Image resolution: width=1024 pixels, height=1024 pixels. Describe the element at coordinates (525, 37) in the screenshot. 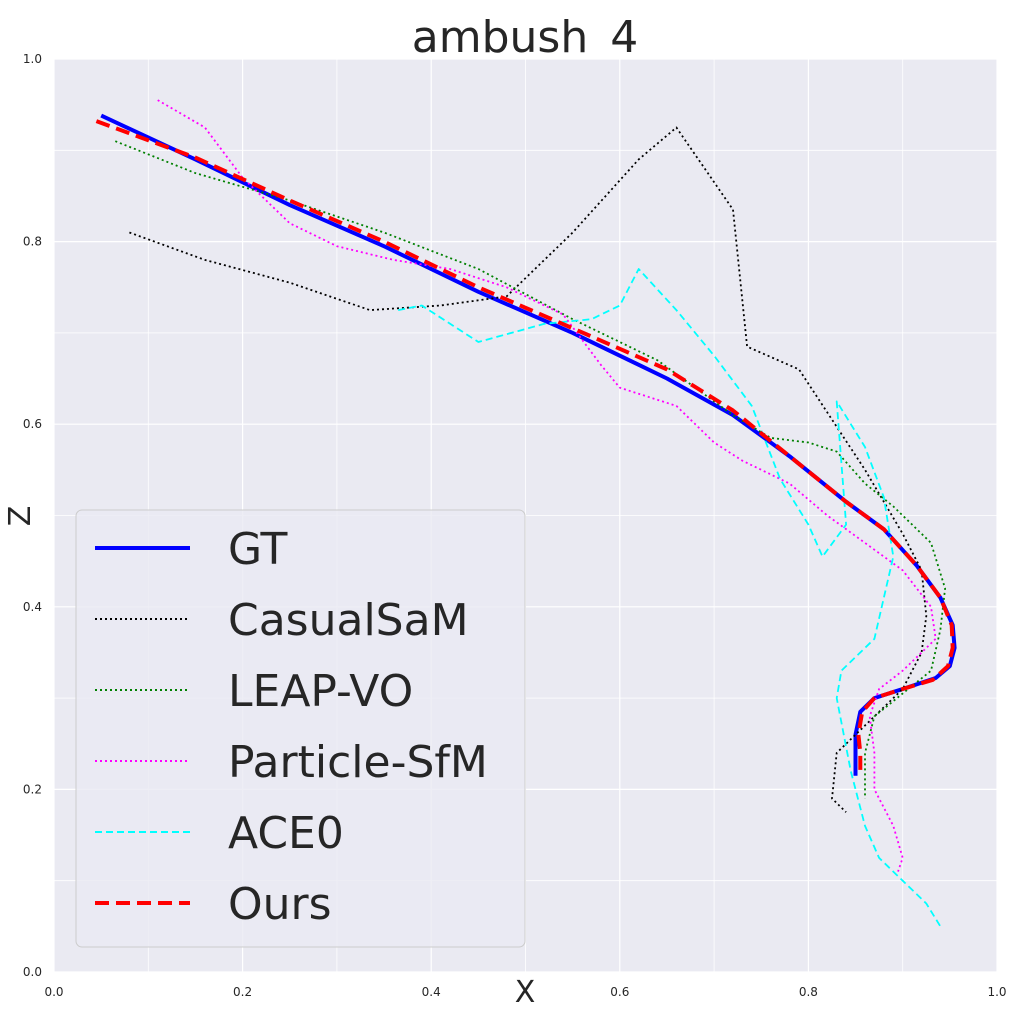

I see `chart-title: ambush_4` at that location.